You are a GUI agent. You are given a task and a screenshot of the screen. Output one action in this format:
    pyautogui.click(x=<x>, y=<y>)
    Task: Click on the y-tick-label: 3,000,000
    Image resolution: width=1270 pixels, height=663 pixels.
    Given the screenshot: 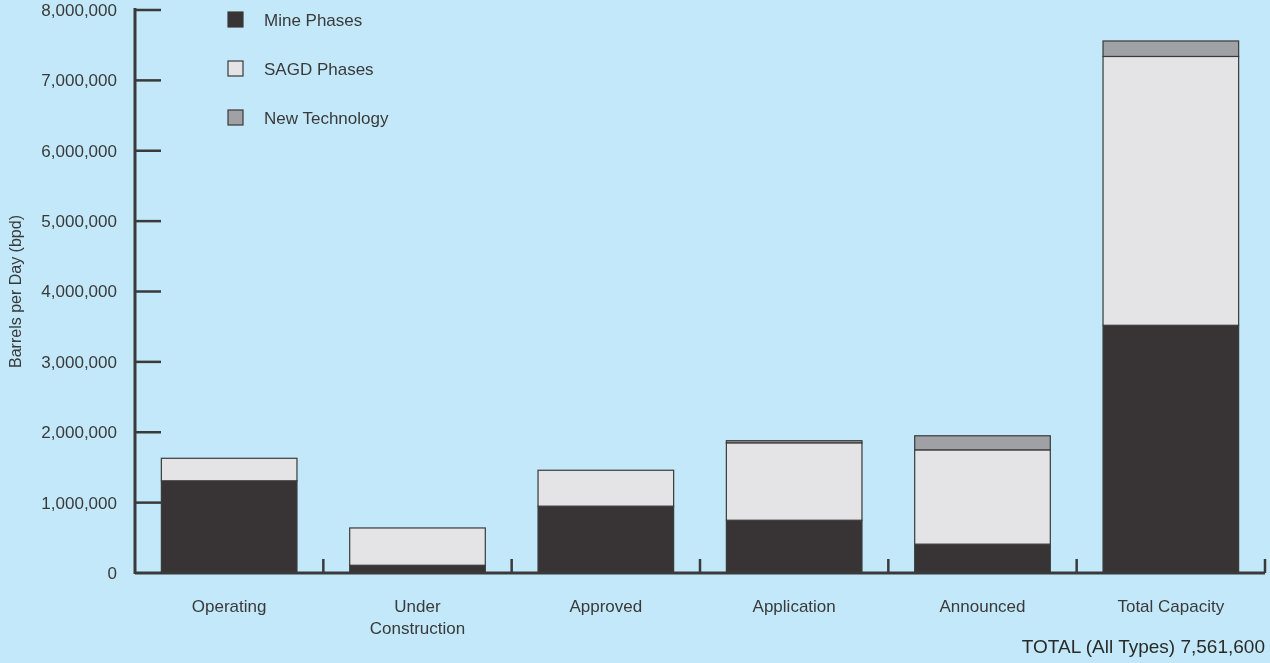 What is the action you would take?
    pyautogui.click(x=79, y=362)
    